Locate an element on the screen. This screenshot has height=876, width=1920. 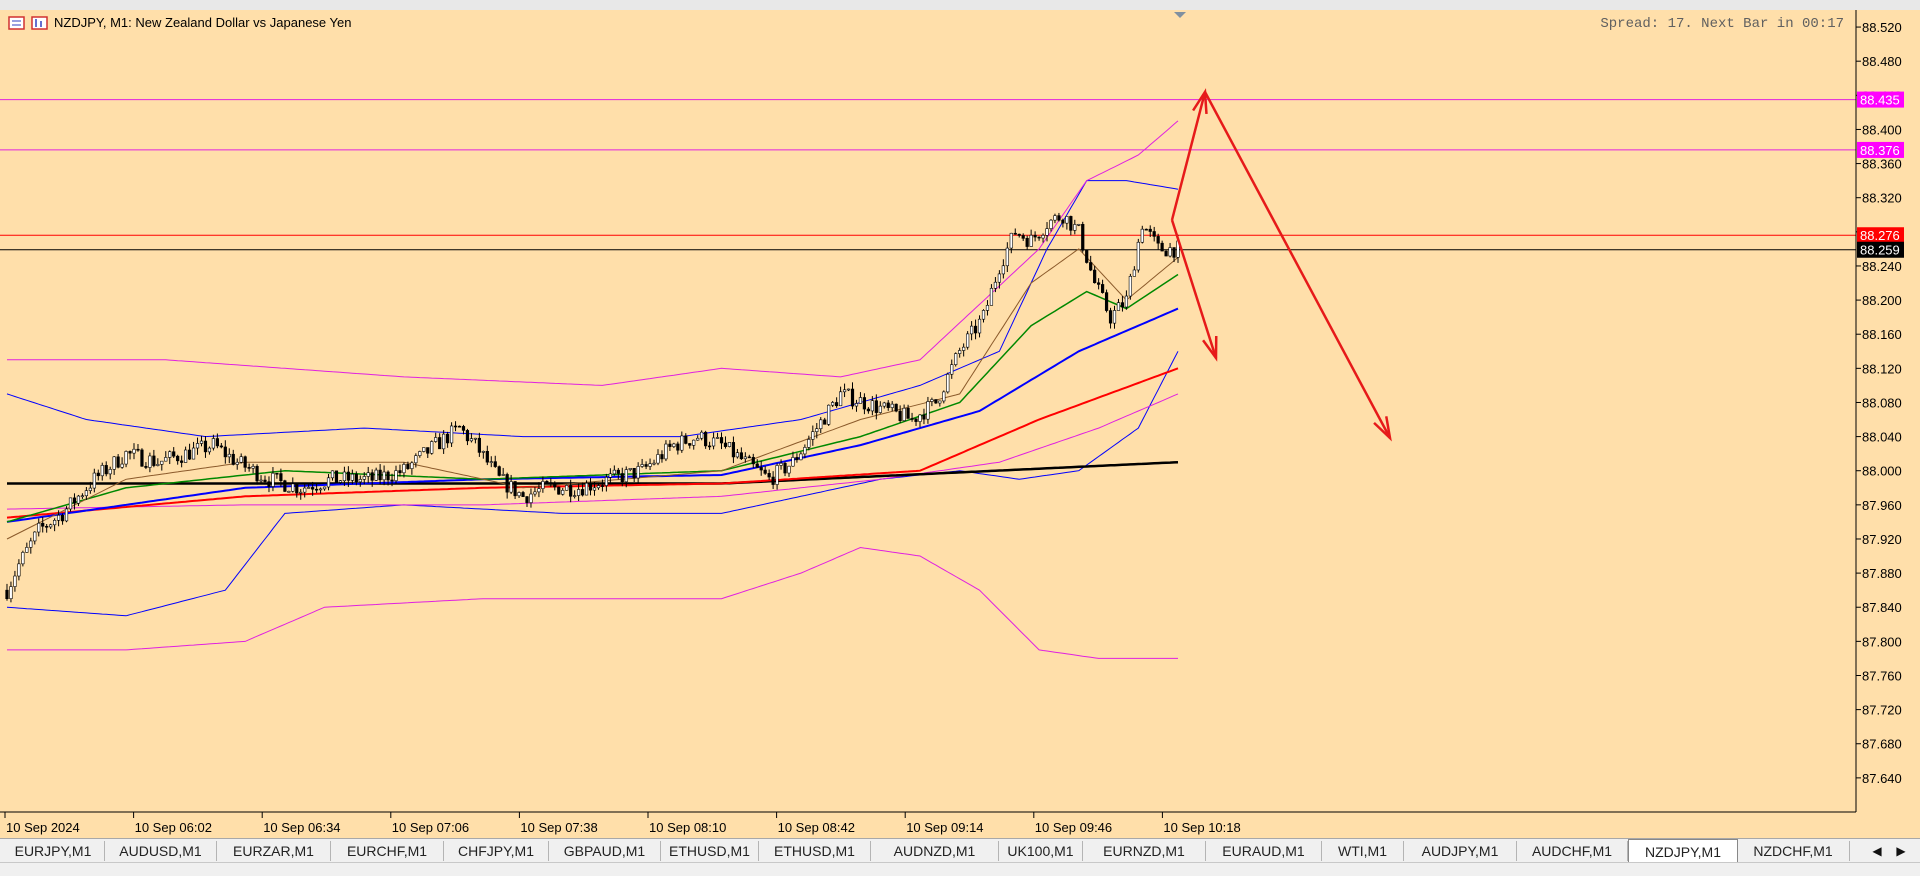
y-tick-label: 88.240 is located at coordinates (1882, 266).